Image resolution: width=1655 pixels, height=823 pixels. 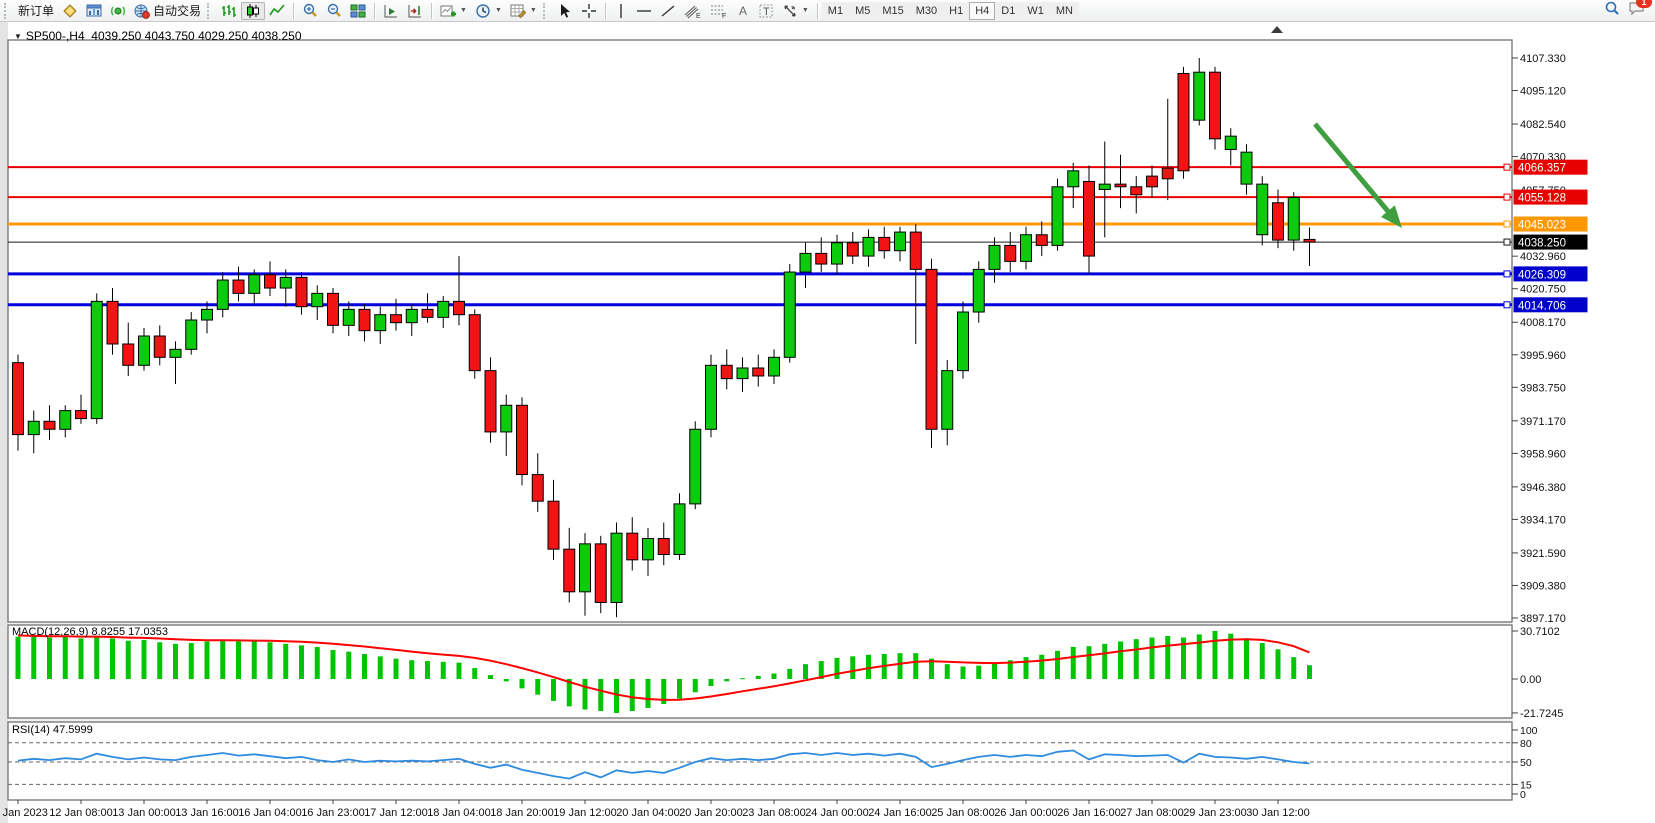 What do you see at coordinates (863, 10) in the screenshot?
I see `timeframe-m5-button: M5` at bounding box center [863, 10].